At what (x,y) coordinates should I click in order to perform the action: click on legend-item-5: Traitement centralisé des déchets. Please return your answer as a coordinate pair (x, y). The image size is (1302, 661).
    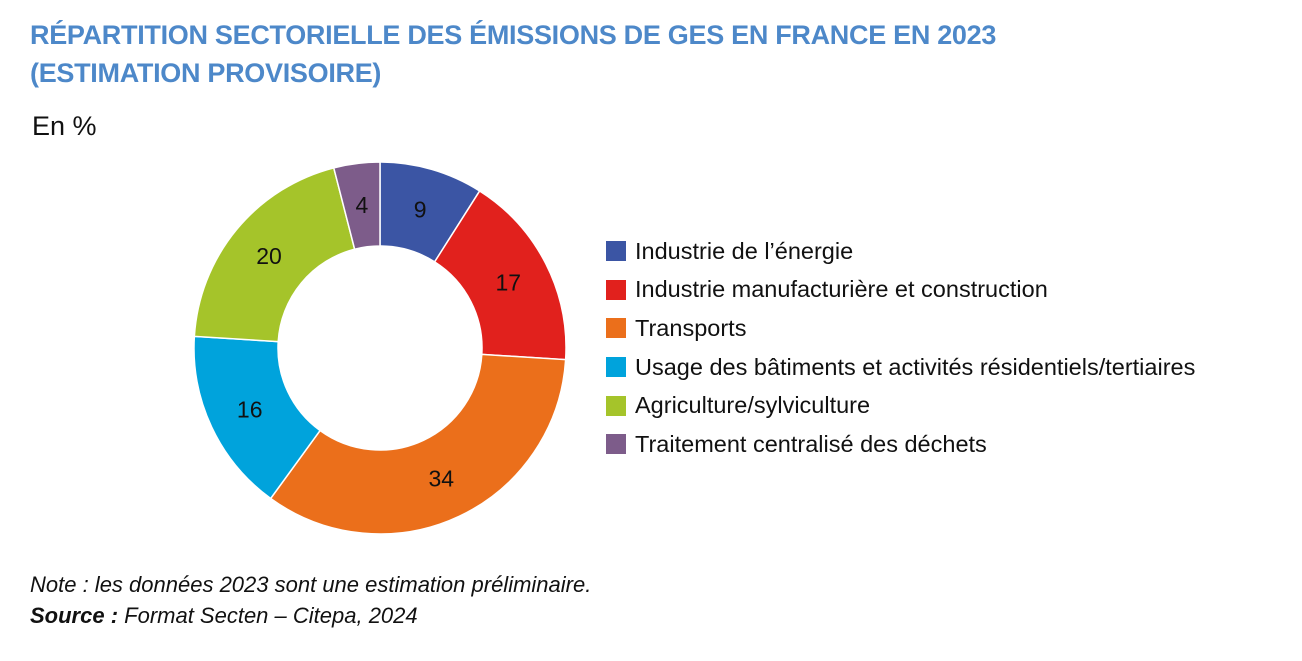
    Looking at the image, I should click on (900, 444).